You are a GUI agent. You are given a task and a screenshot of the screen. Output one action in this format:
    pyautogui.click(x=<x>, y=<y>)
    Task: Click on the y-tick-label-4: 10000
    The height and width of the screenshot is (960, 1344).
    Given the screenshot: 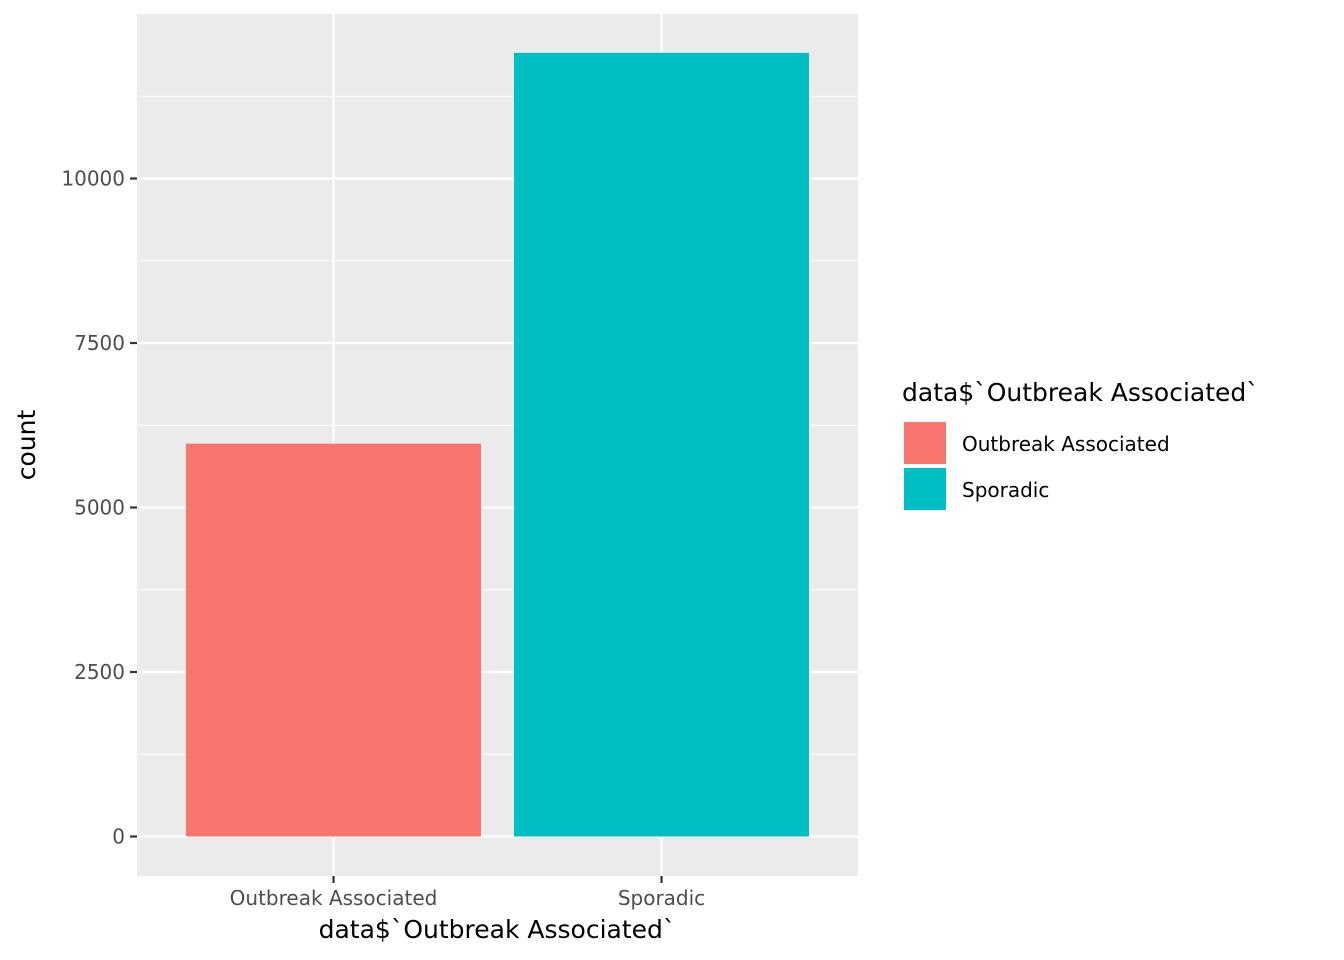 What is the action you would take?
    pyautogui.click(x=93, y=179)
    